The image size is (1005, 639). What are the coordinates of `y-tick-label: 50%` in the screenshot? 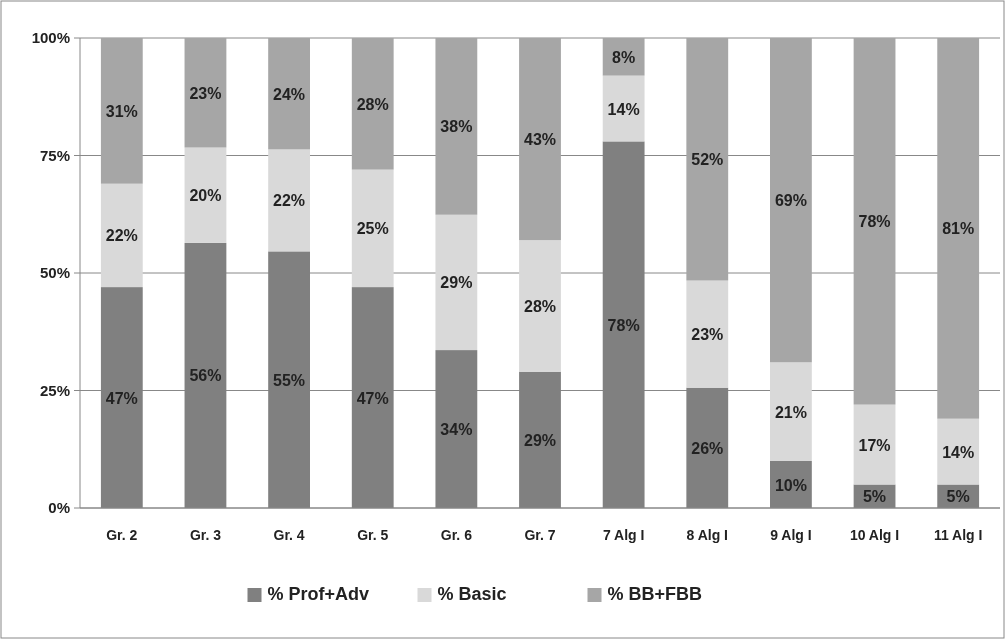 It's located at (54, 272).